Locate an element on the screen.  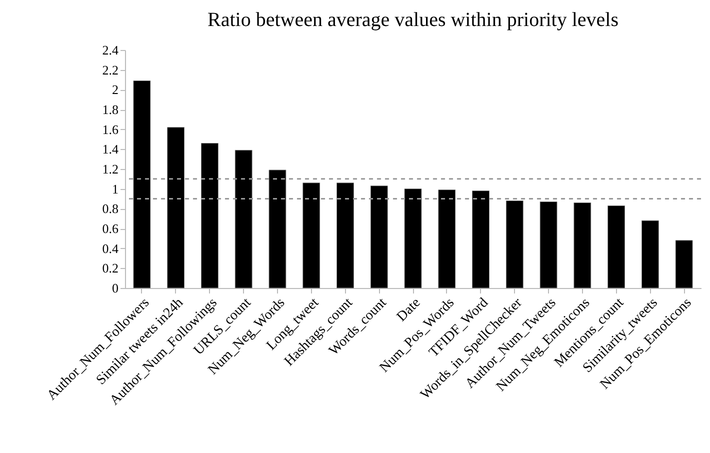
chart-title: Ratio between average values within priority levels is located at coordinates (413, 20).